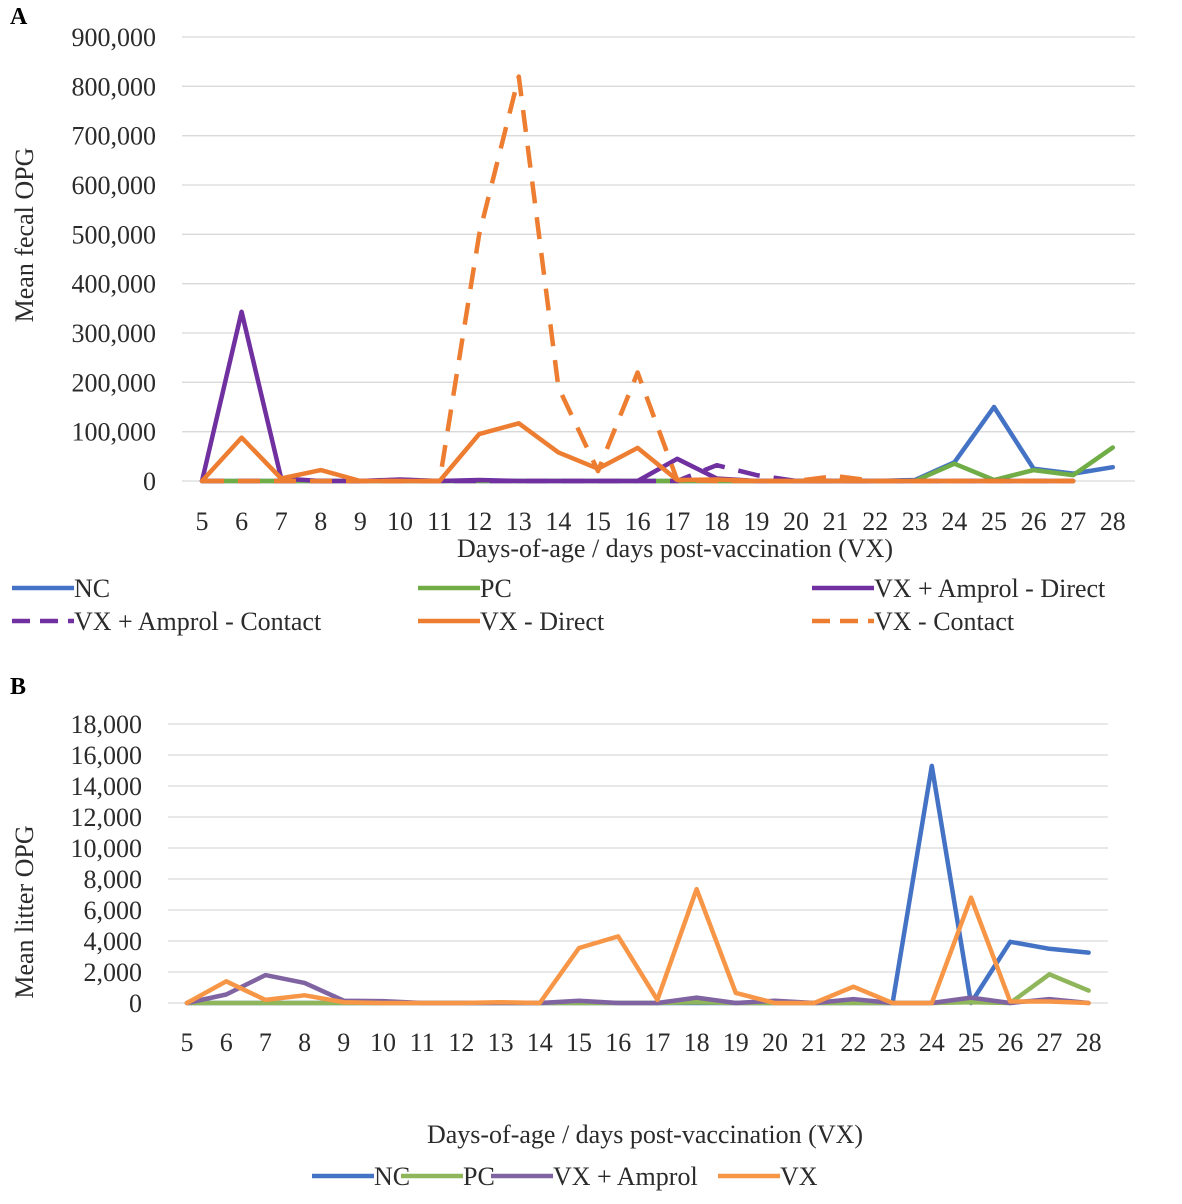 This screenshot has width=1182, height=1204. Describe the element at coordinates (697, 1042) in the screenshot. I see `panel-b-x-tick-label: 18` at that location.